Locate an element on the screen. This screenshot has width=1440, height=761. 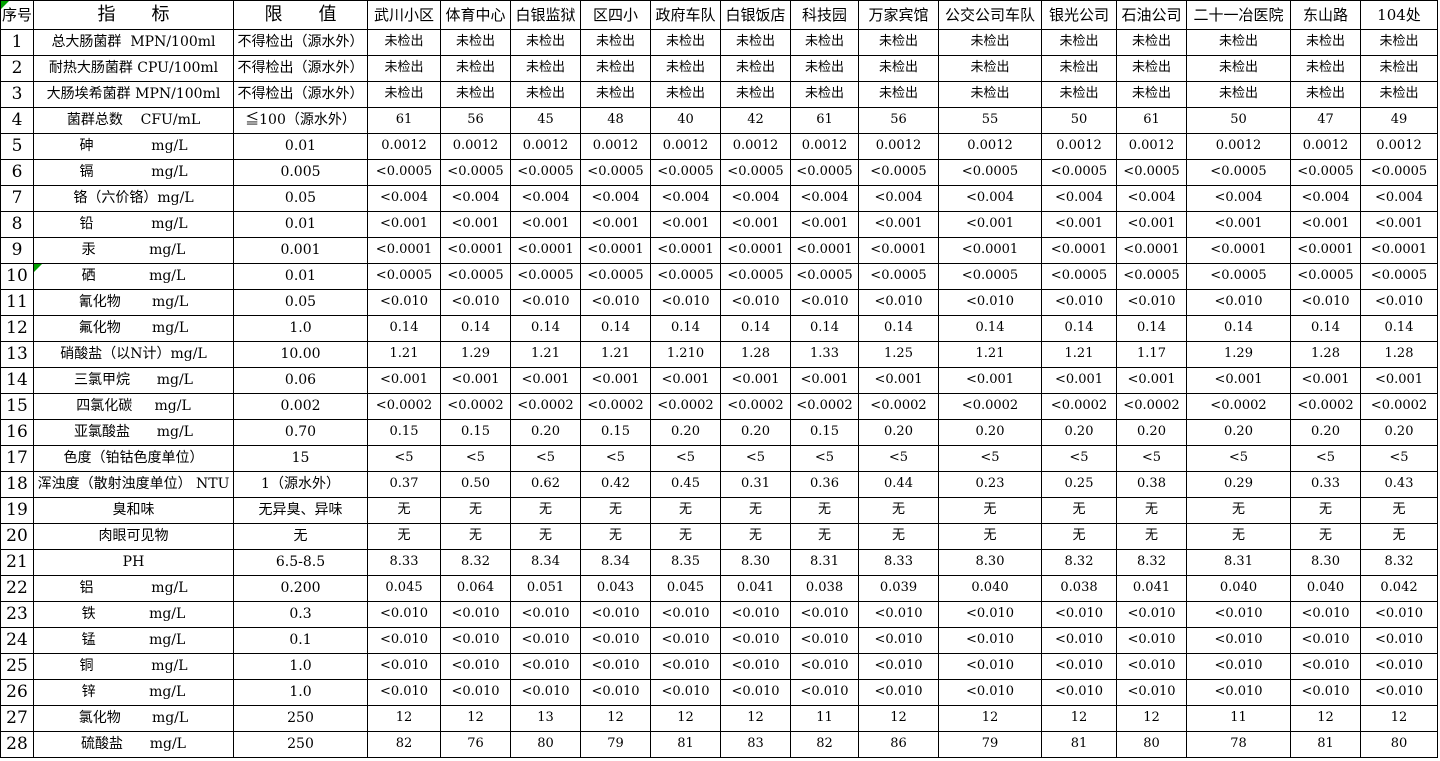
limit-cell: 6.5-8.5 is located at coordinates (300, 562).